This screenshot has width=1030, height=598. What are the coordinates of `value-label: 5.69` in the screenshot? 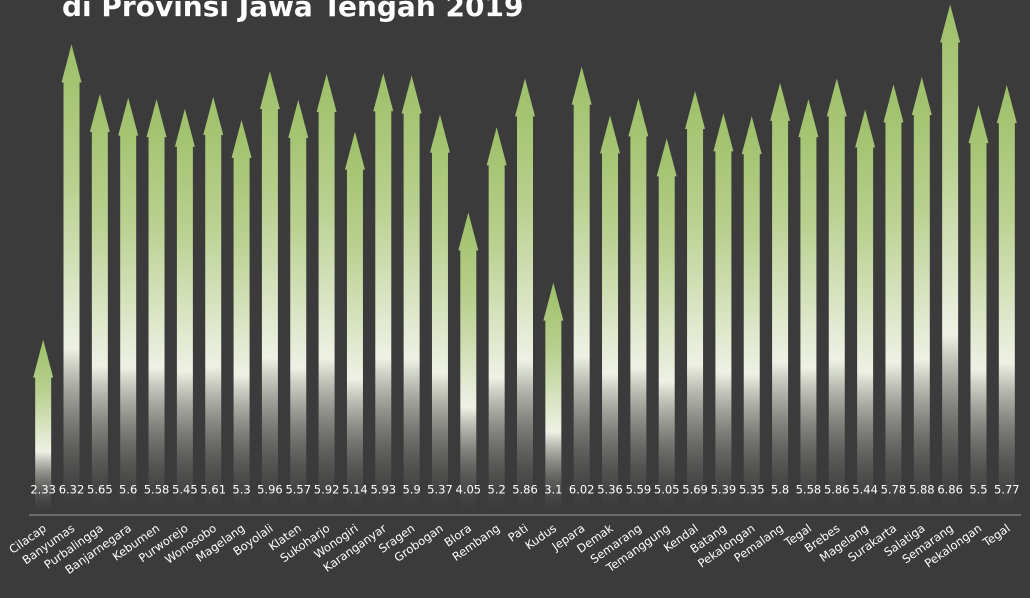 It's located at (695, 490).